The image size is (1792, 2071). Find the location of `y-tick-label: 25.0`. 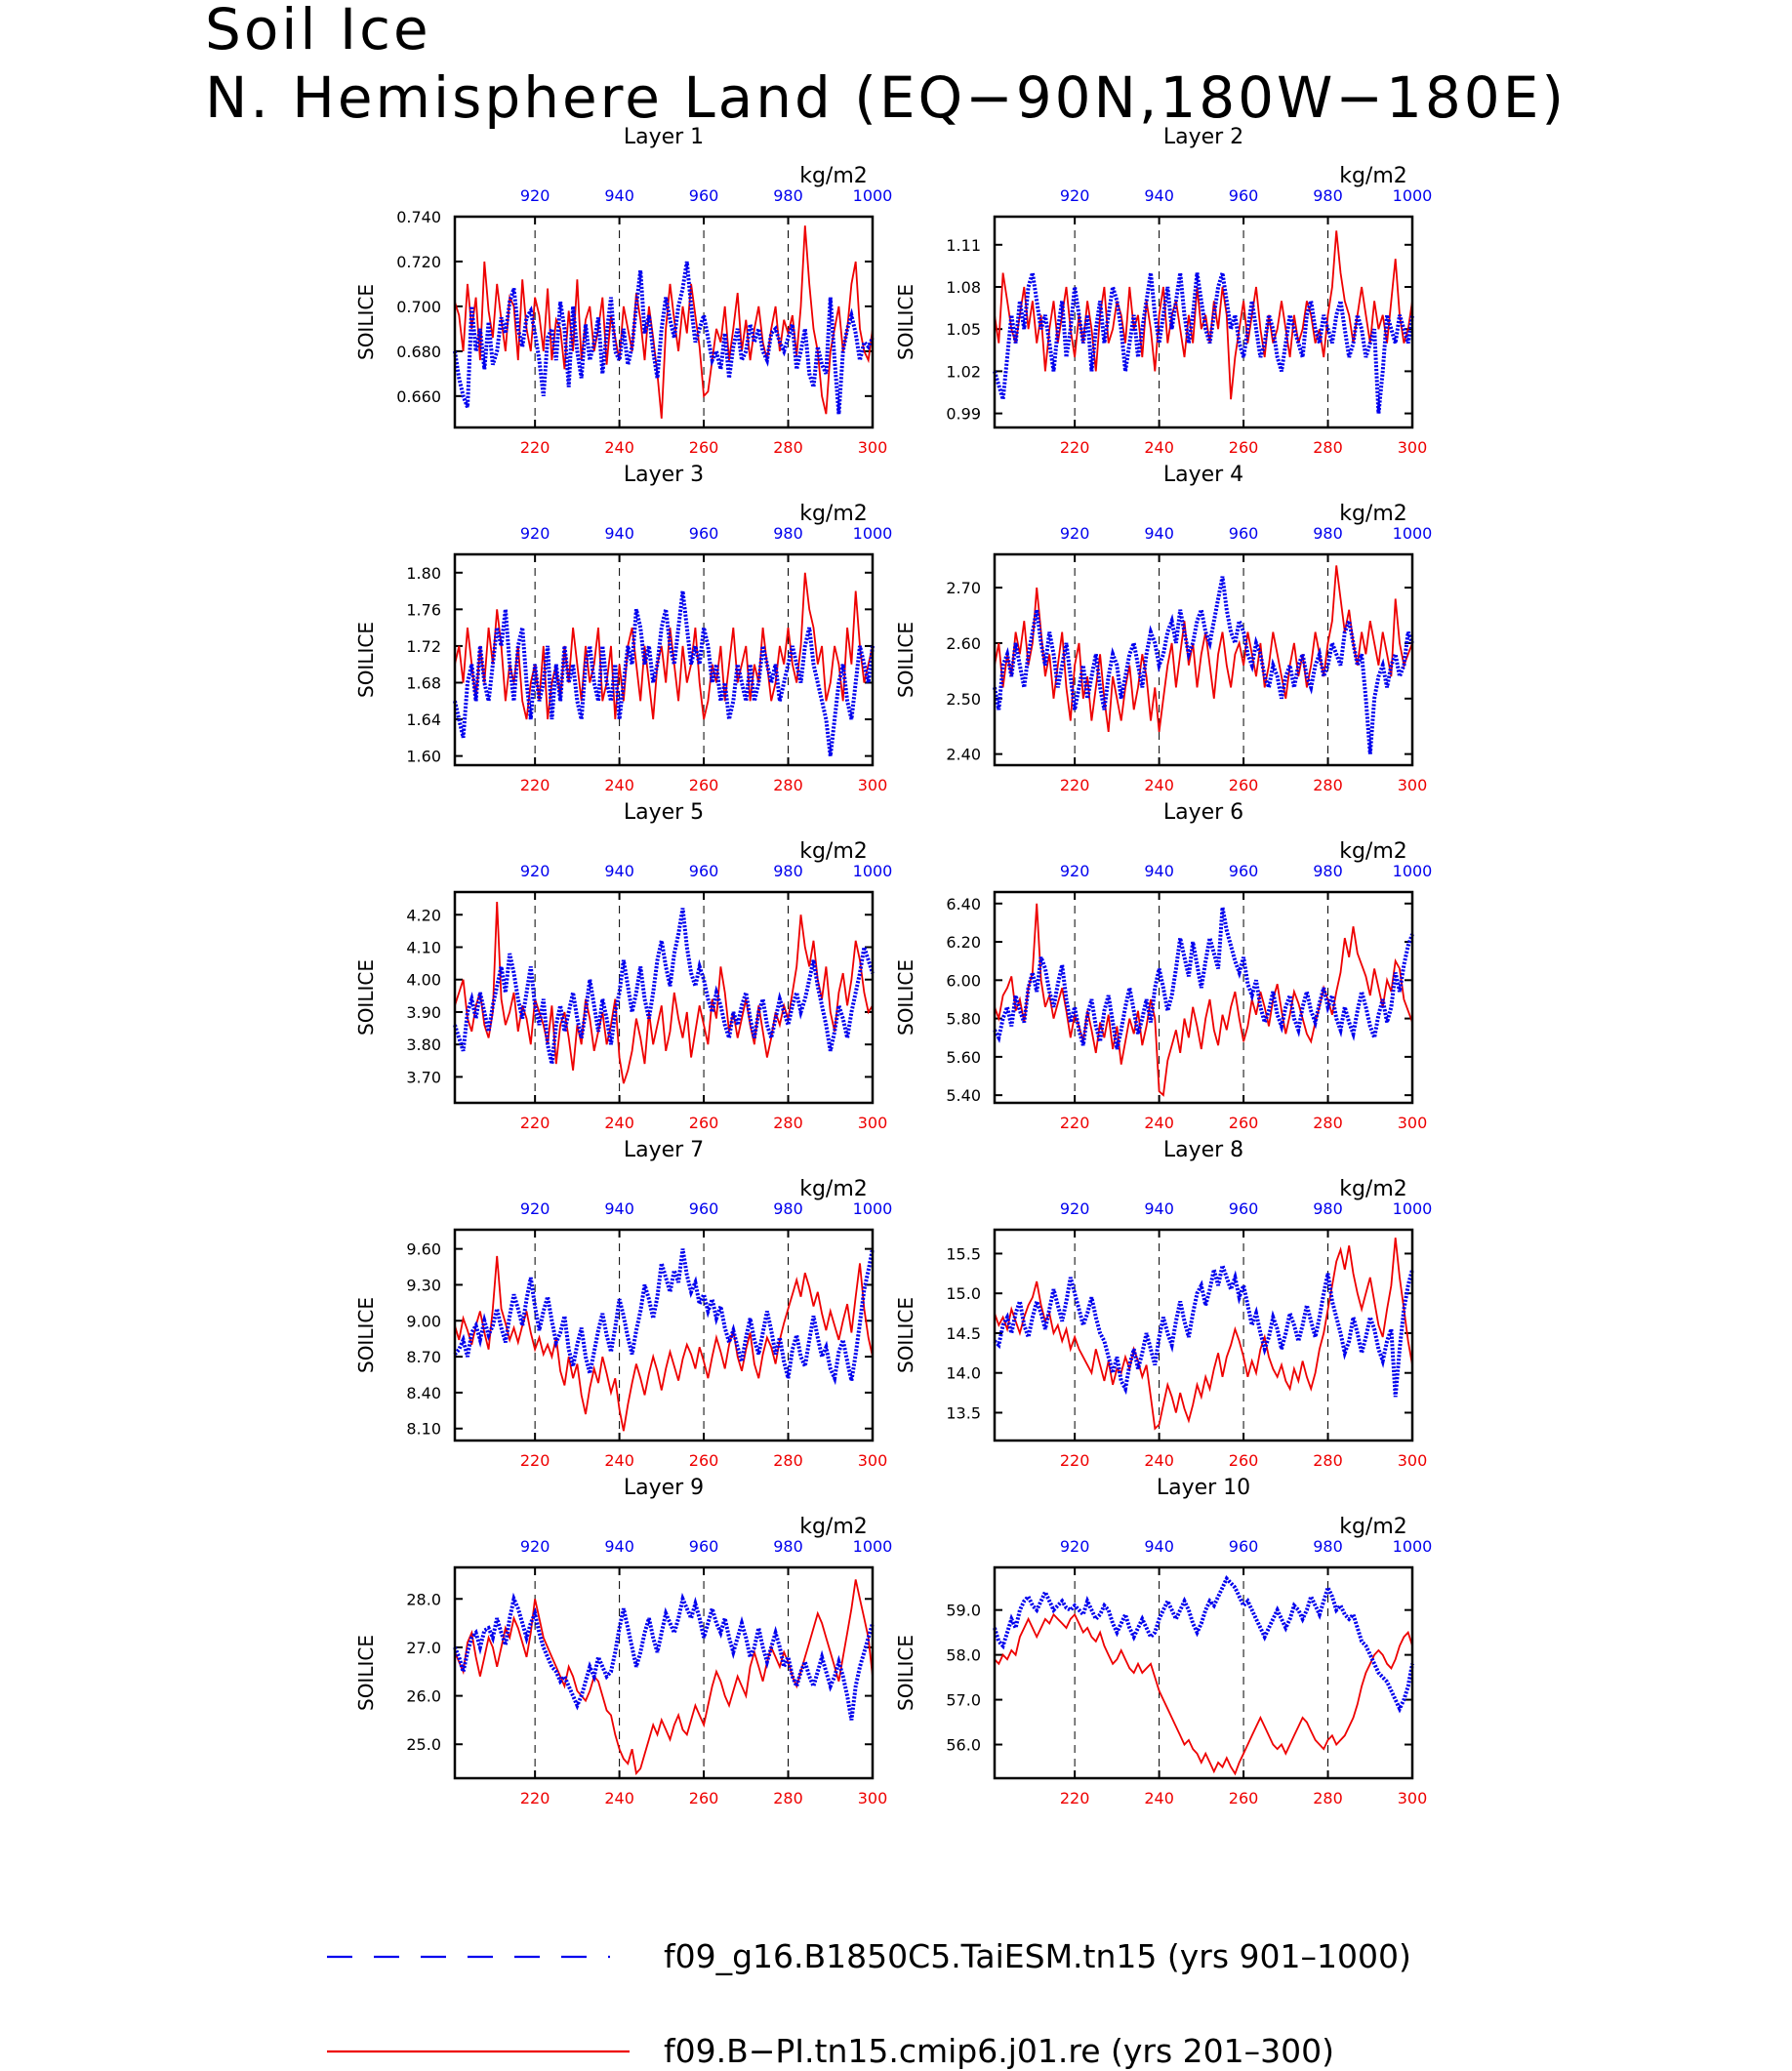

y-tick-label: 25.0 is located at coordinates (423, 1745).